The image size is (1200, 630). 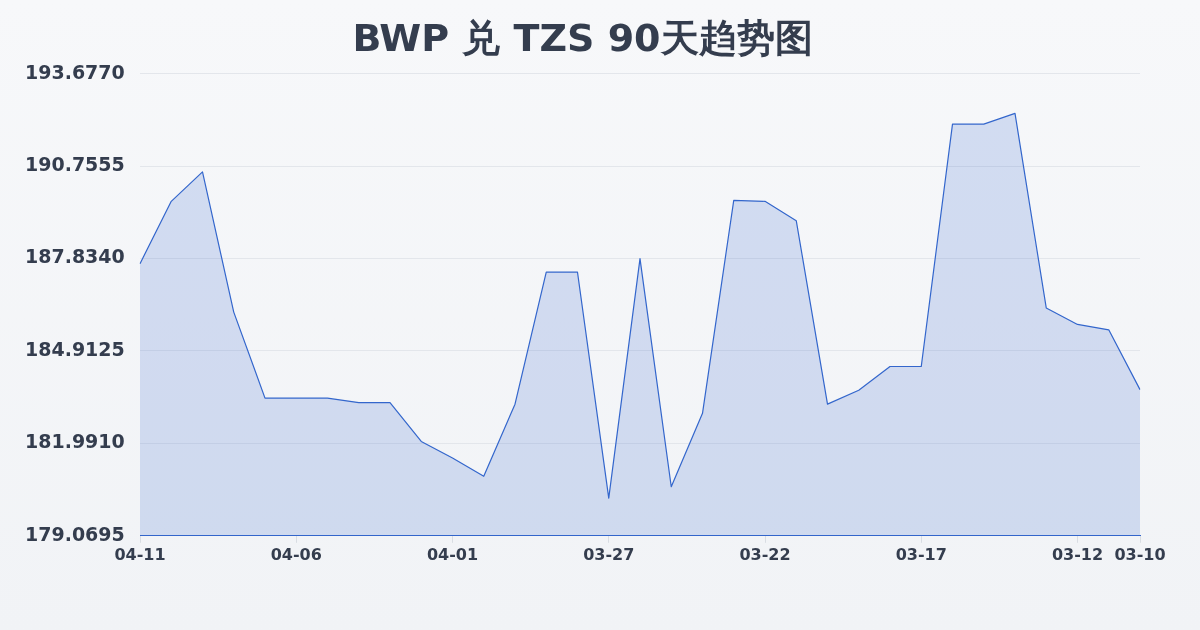 I want to click on x-tick-label: 04-11, so click(x=140, y=554).